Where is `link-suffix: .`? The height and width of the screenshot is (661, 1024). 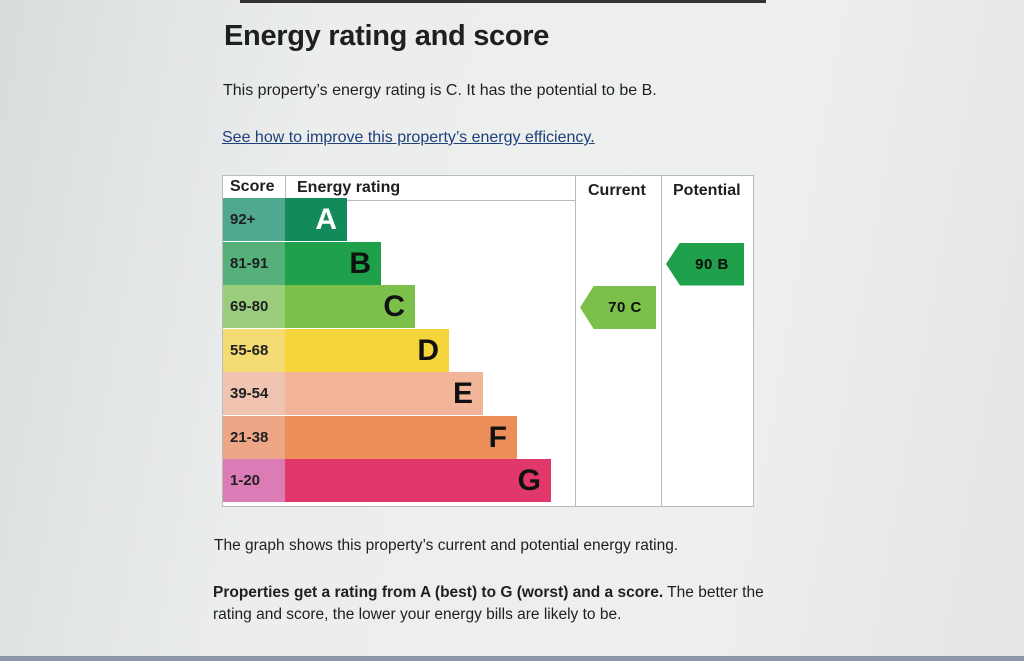
link-suffix: . is located at coordinates (592, 137).